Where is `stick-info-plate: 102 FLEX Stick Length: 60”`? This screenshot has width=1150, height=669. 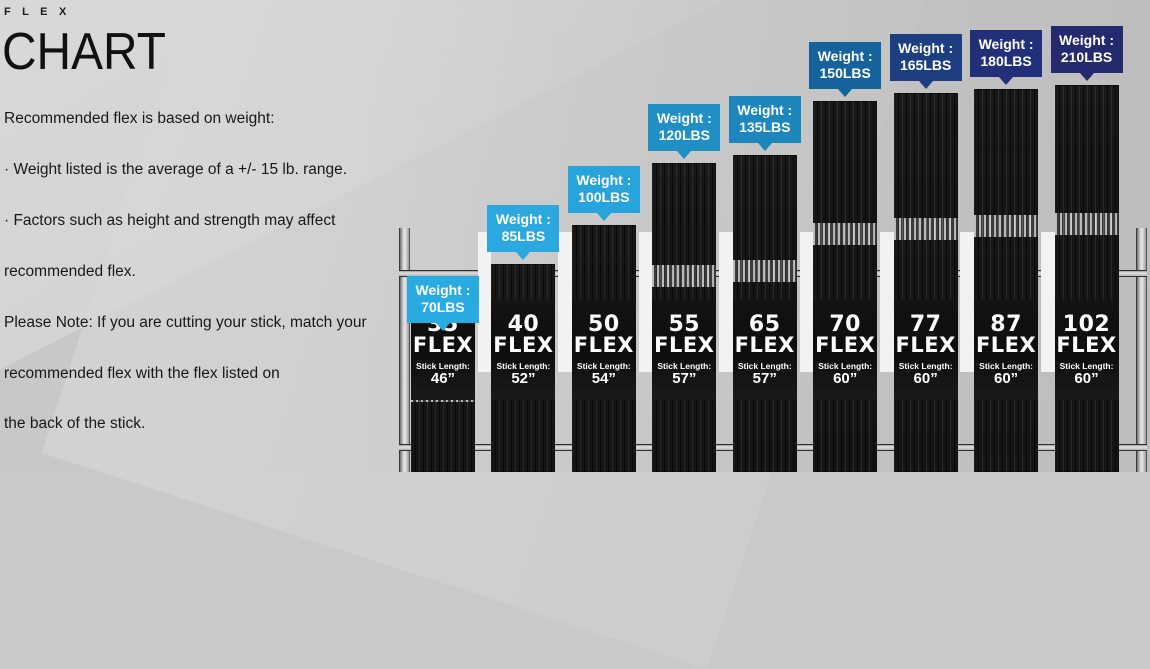
stick-info-plate: 102 FLEX Stick Length: 60” is located at coordinates (1086, 350).